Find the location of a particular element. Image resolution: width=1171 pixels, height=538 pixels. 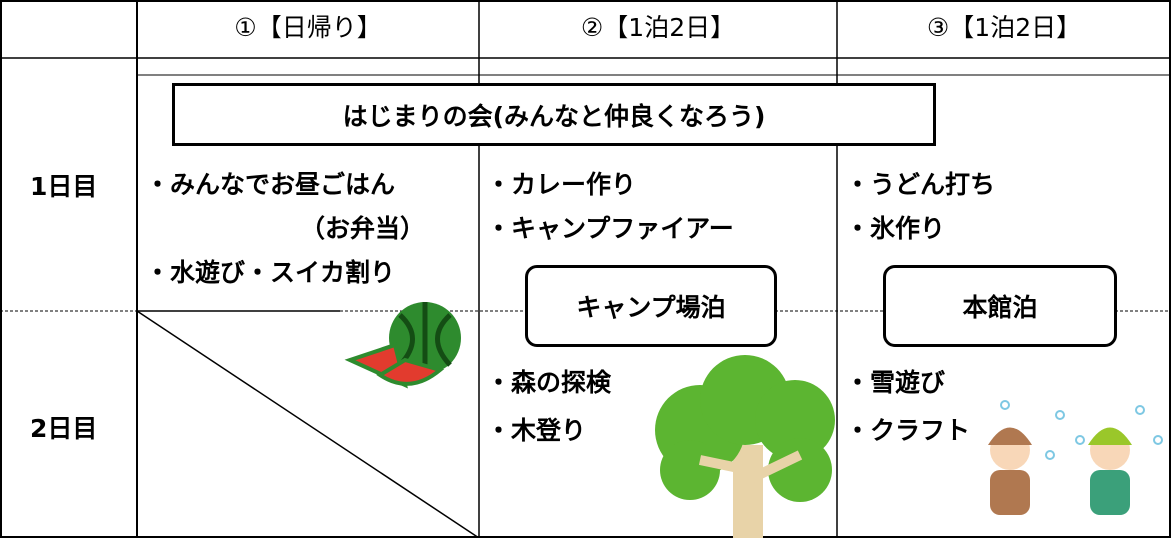

activity: ・うどん打ち is located at coordinates (920, 184).